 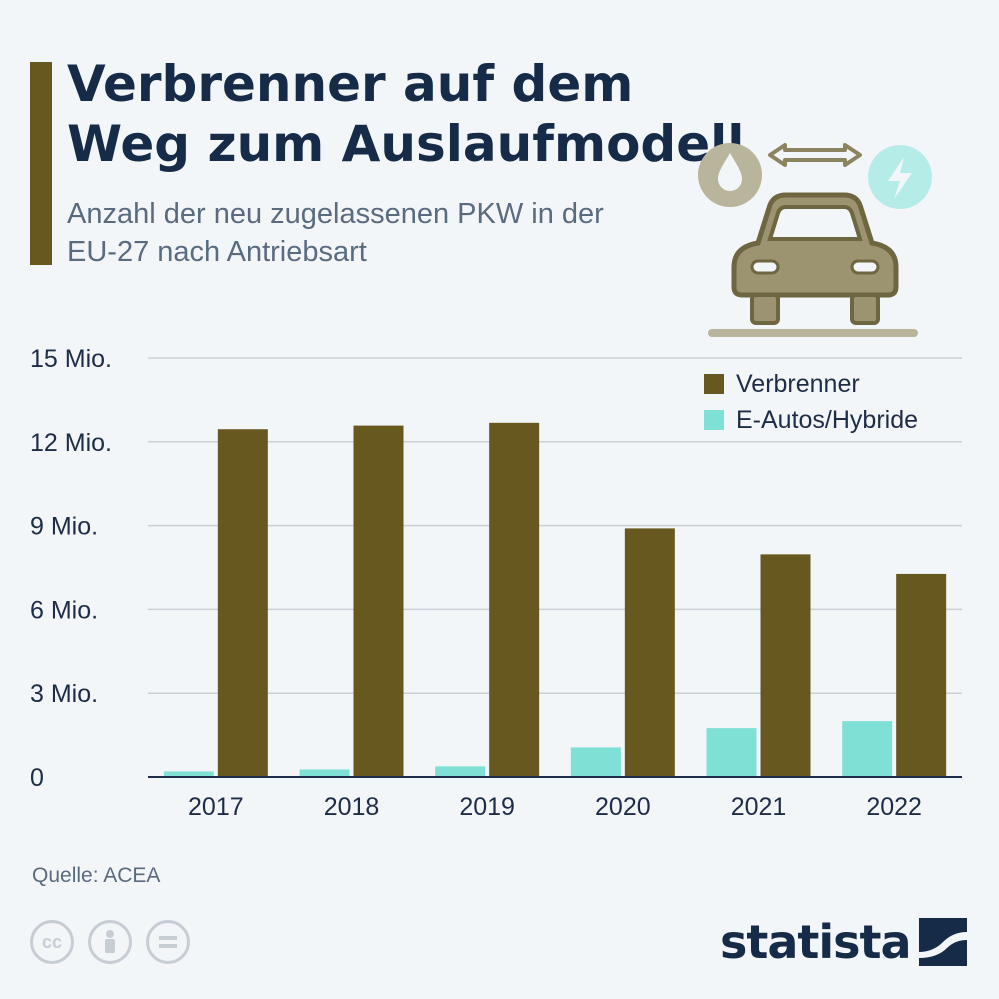 What do you see at coordinates (460, 771) in the screenshot?
I see `bar-e-autos-2019` at bounding box center [460, 771].